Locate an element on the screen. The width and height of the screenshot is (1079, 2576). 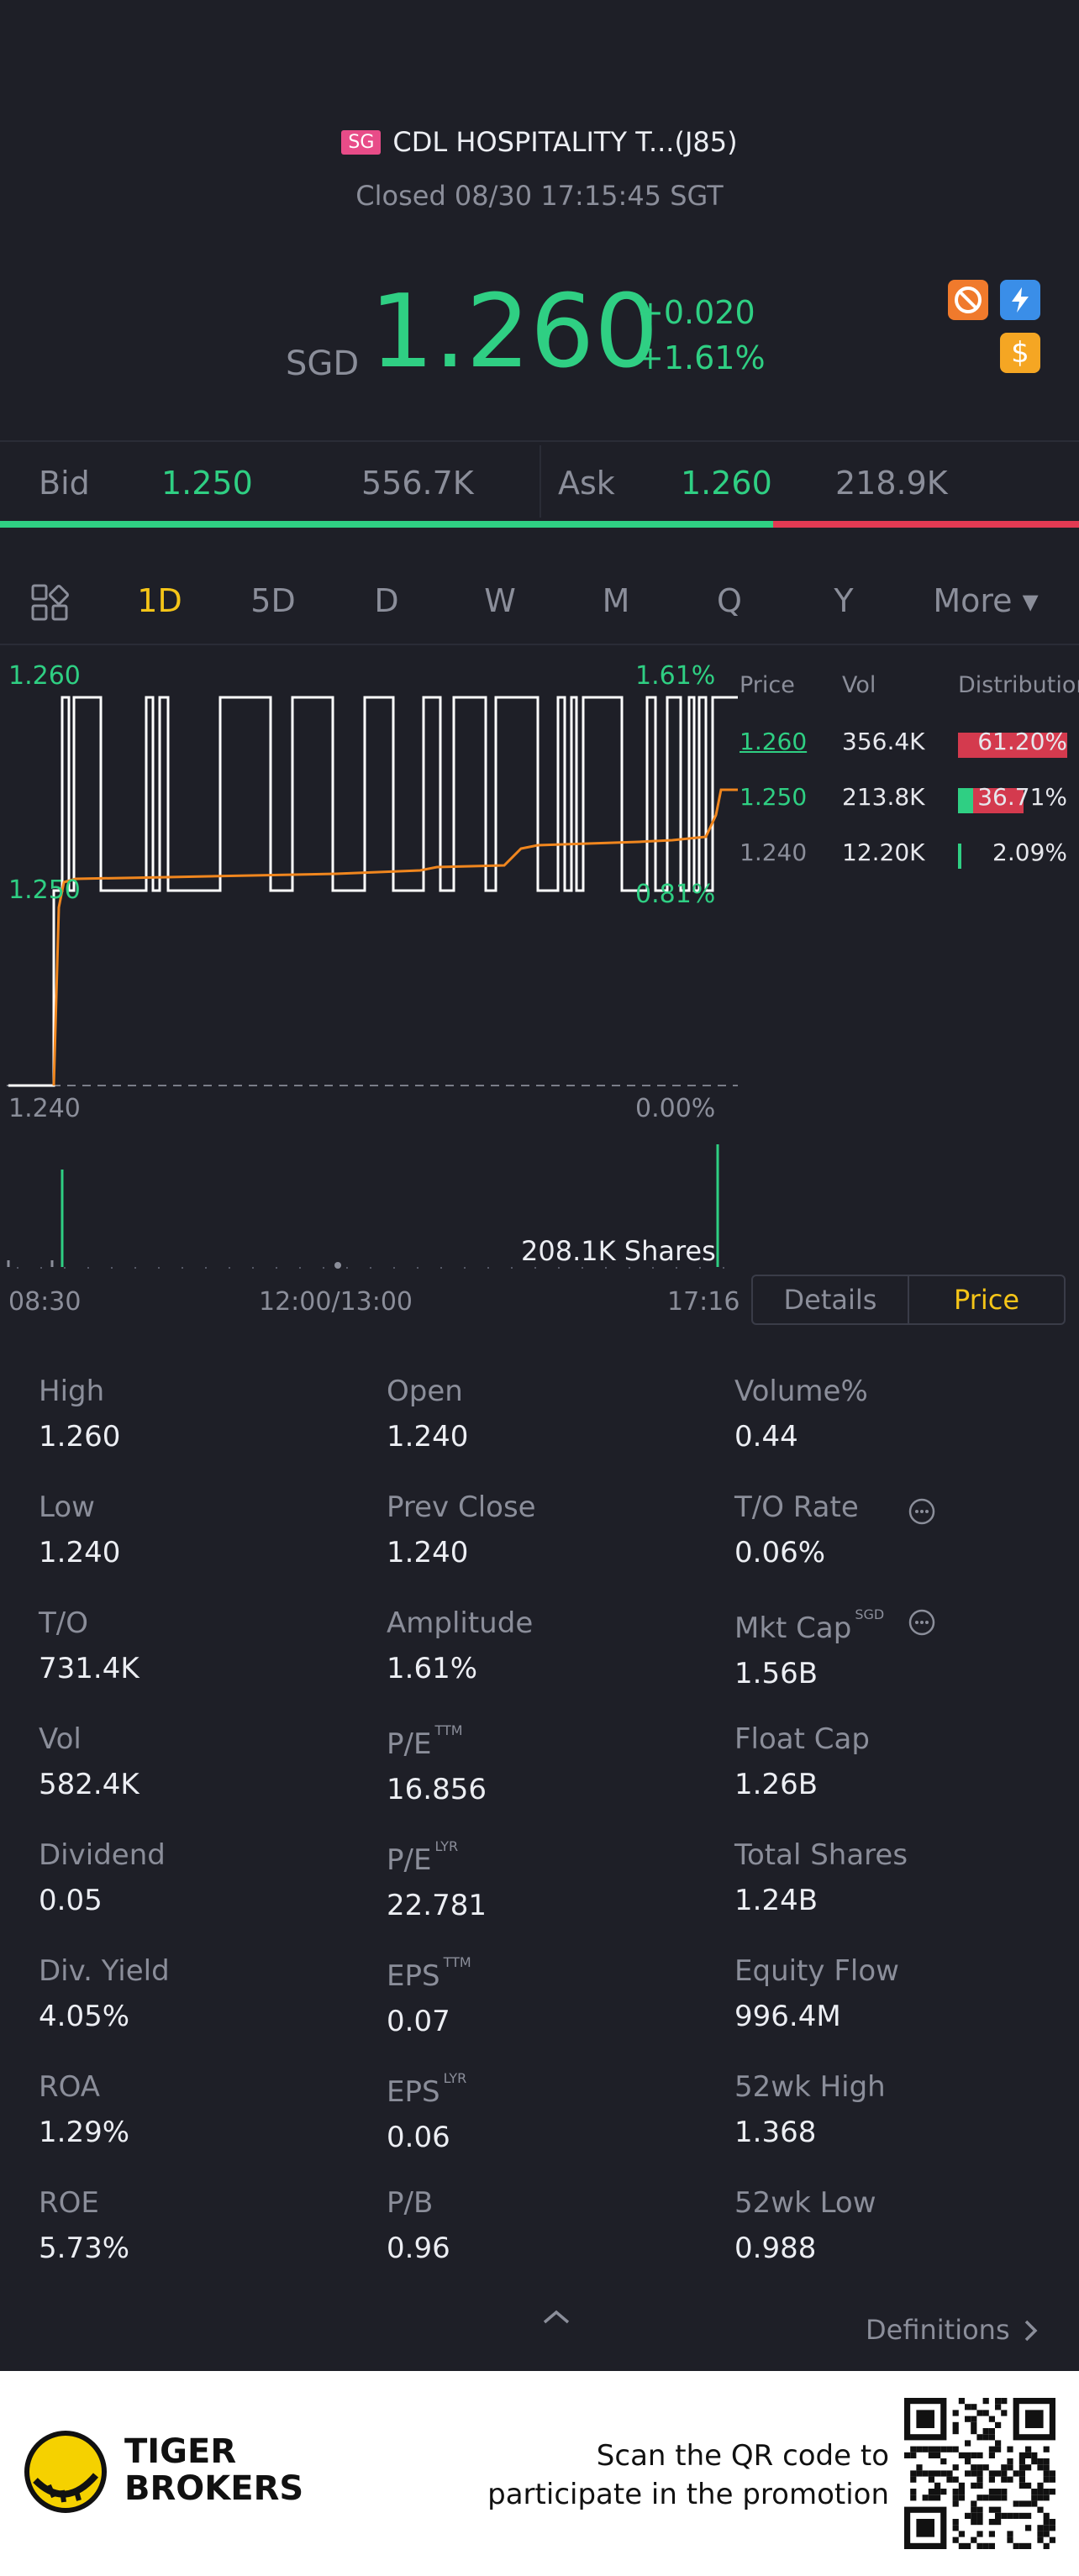
volume-readout: 208.1K Shares is located at coordinates (618, 1251).